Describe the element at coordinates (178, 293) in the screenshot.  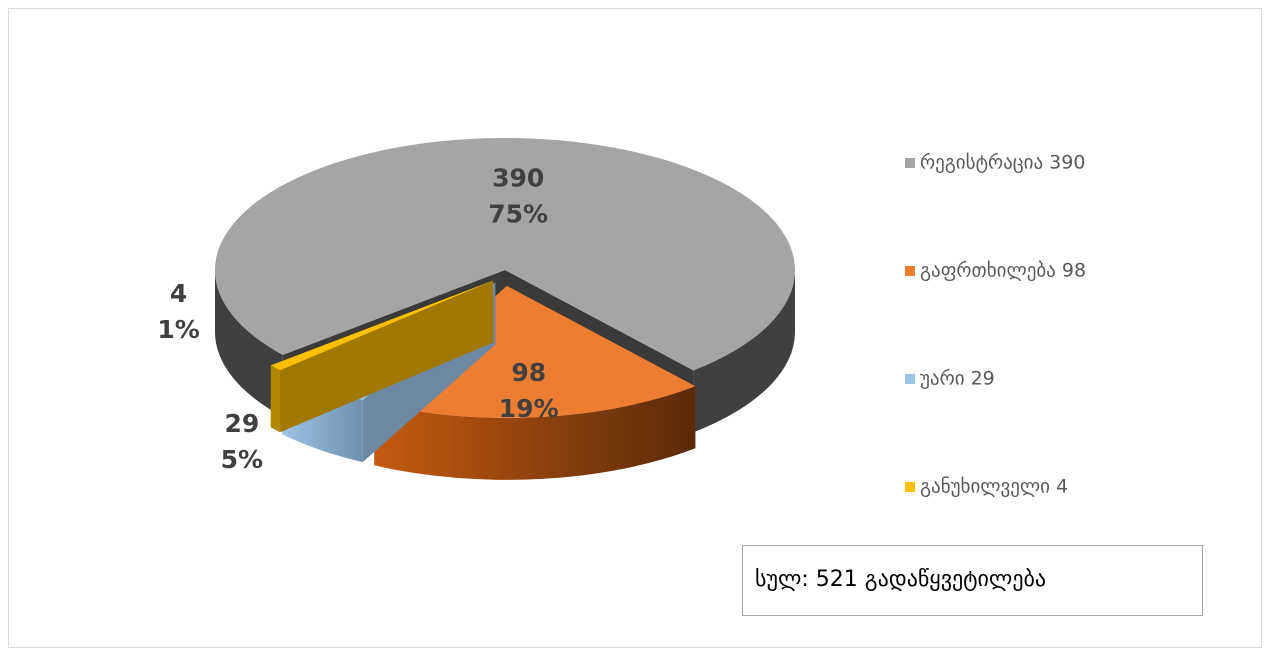
I see `data-label: 4` at that location.